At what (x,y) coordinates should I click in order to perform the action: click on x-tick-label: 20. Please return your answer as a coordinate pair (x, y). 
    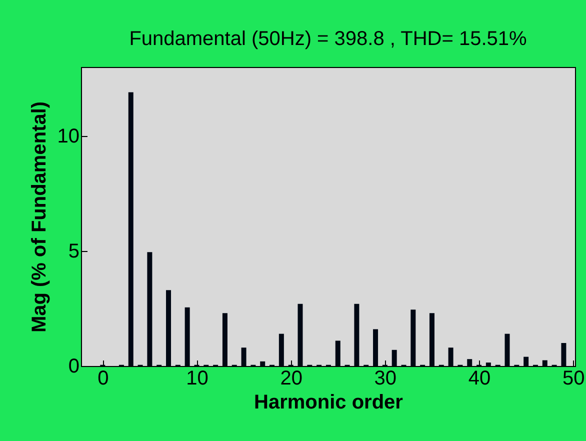
    Looking at the image, I should click on (291, 379).